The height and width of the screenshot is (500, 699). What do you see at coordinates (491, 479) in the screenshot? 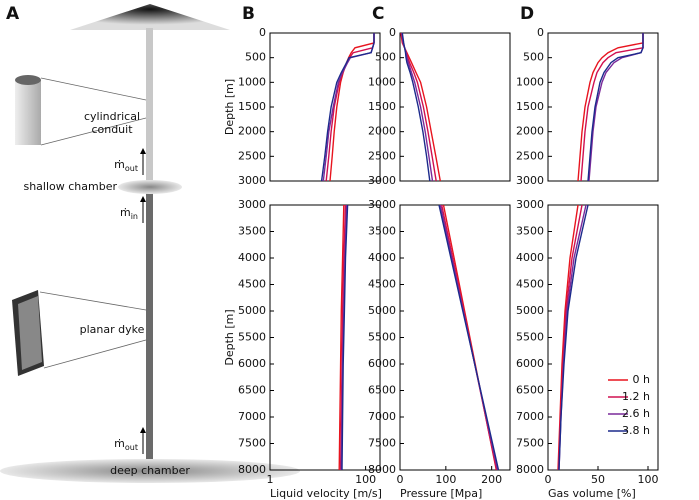
I see `x-tick-label: 200` at bounding box center [491, 479].